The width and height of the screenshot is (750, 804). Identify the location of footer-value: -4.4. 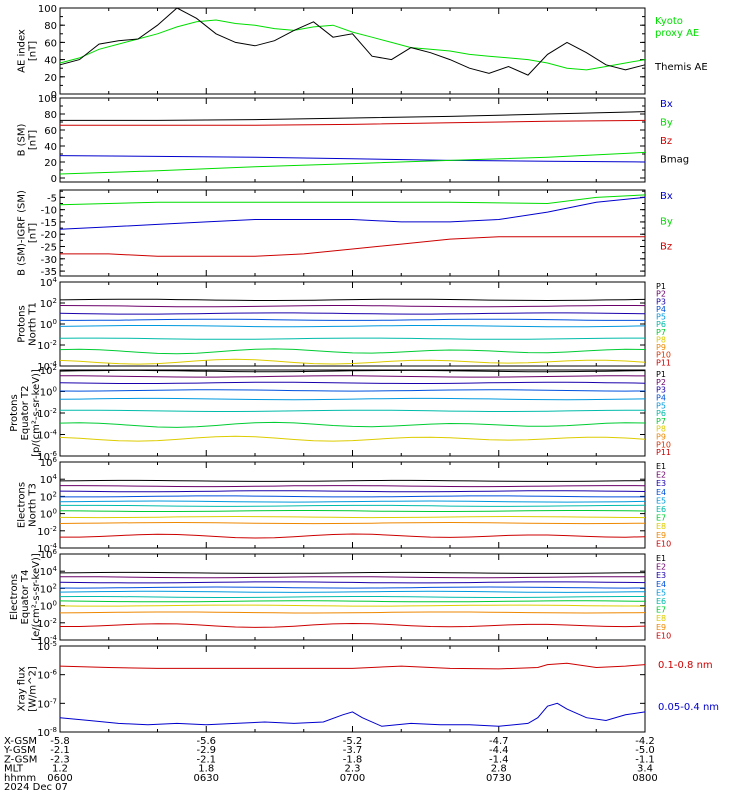
(499, 750).